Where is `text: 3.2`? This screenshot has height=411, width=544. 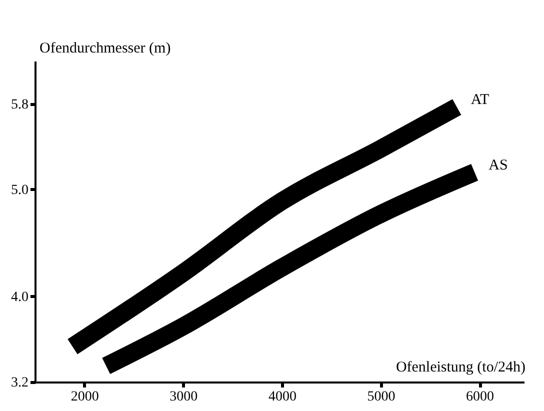
text: 3.2 is located at coordinates (19, 383).